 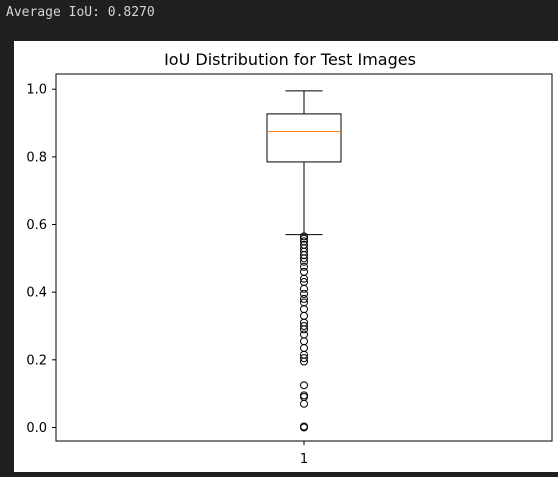 I want to click on x-tick-label: 1, so click(x=304, y=459).